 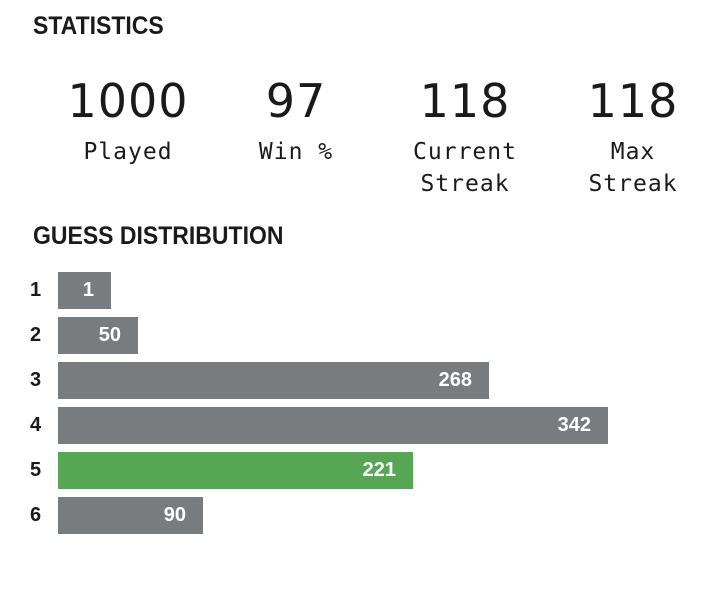 I want to click on stat-value-current-streak: 118, so click(x=465, y=101).